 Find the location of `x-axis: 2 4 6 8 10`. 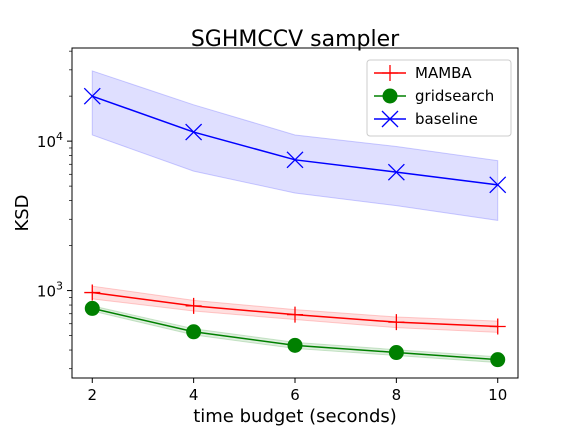

x-axis: 2 4 6 8 10 is located at coordinates (297, 391).